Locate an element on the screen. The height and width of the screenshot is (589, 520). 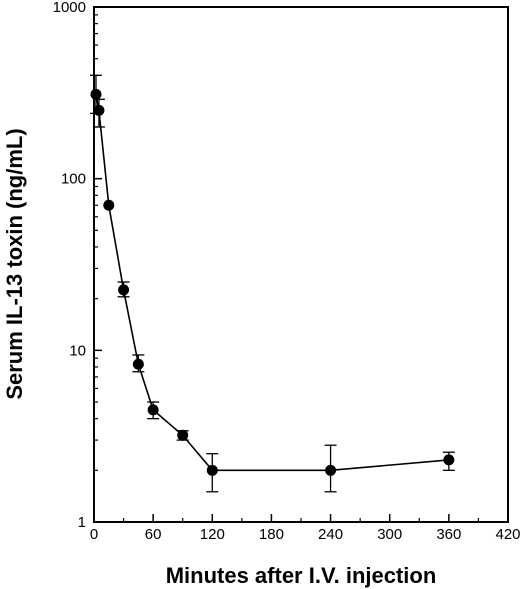
y-tick-label: 100 is located at coordinates (73, 179).